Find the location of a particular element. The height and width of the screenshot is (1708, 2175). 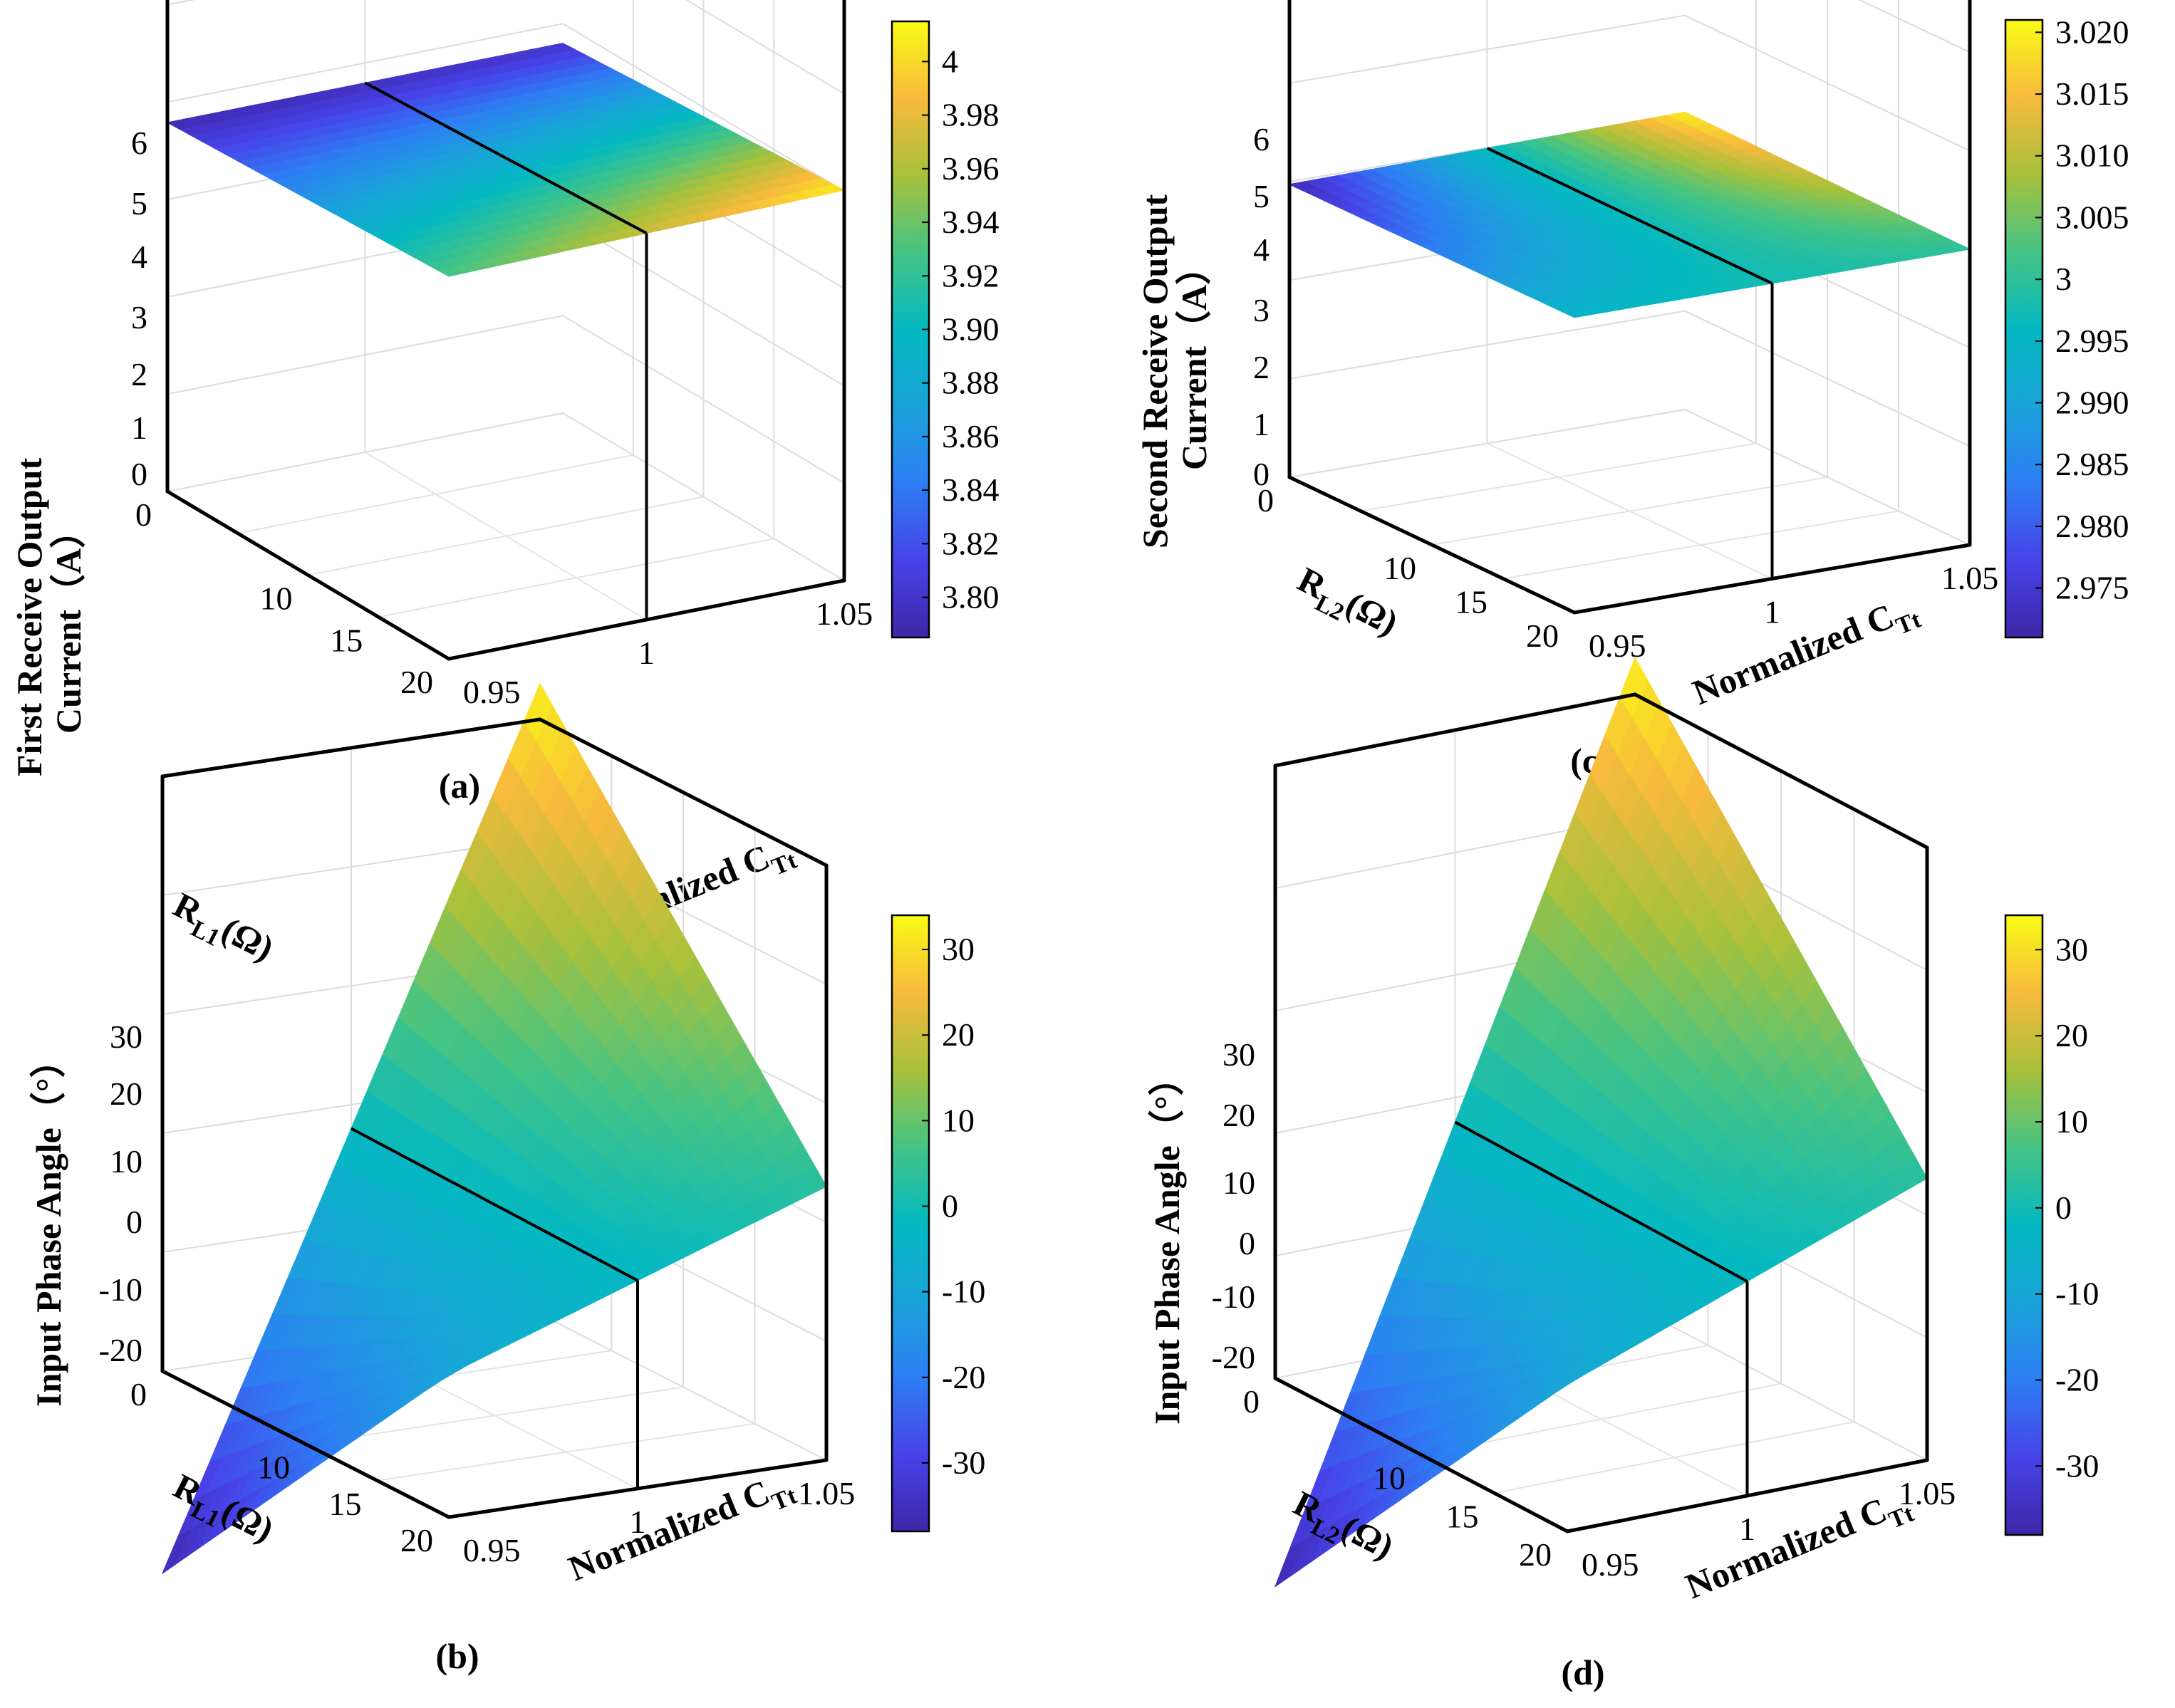

colorbar-tick-label: 10 is located at coordinates (958, 1120).